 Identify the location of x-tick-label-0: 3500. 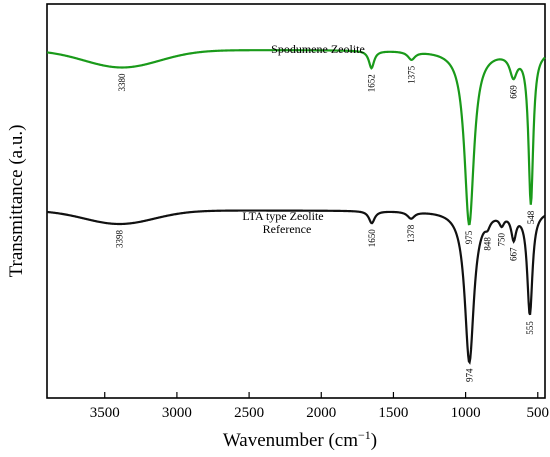
(105, 413).